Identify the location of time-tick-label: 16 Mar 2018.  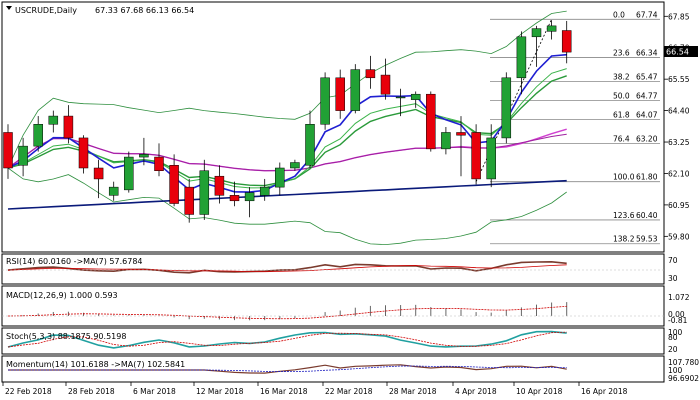
(284, 391).